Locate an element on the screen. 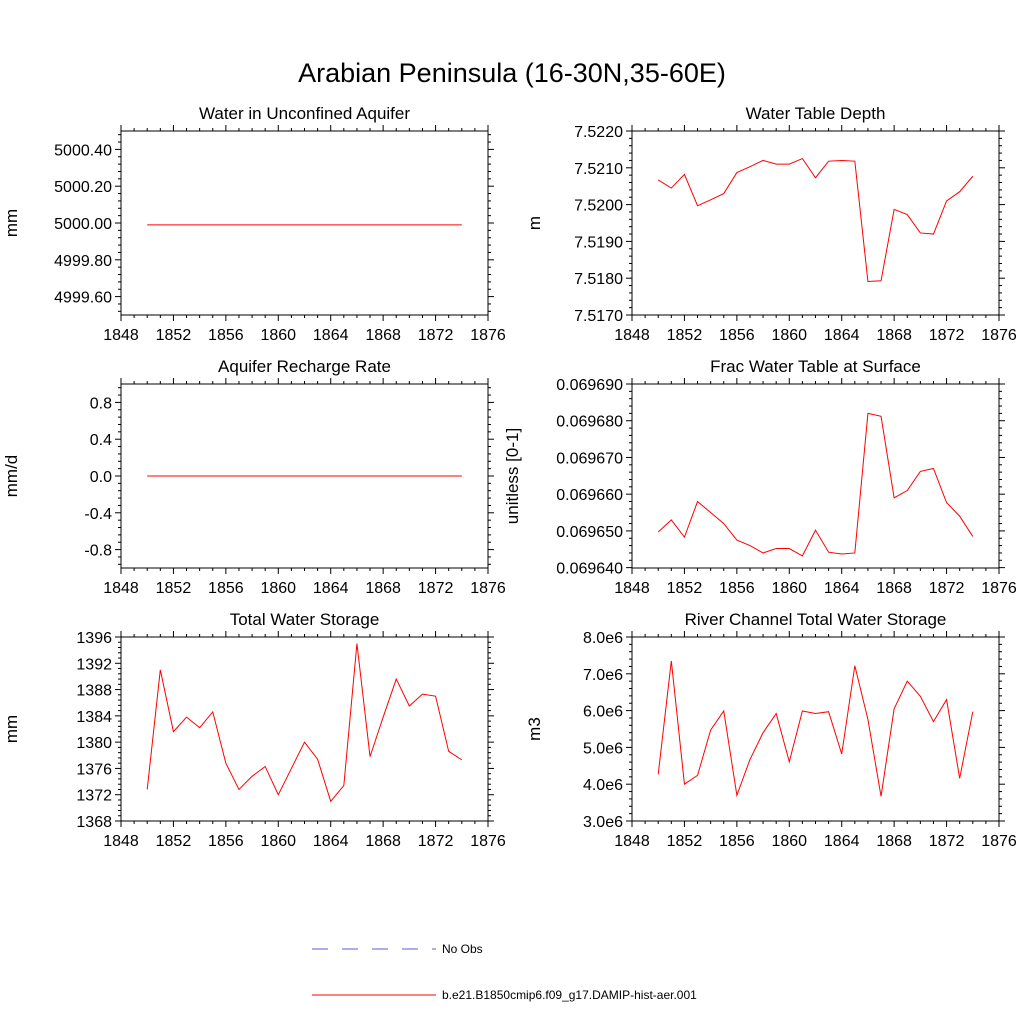 The image size is (1024, 1024). y-tick-label: 4999.80 is located at coordinates (83, 261).